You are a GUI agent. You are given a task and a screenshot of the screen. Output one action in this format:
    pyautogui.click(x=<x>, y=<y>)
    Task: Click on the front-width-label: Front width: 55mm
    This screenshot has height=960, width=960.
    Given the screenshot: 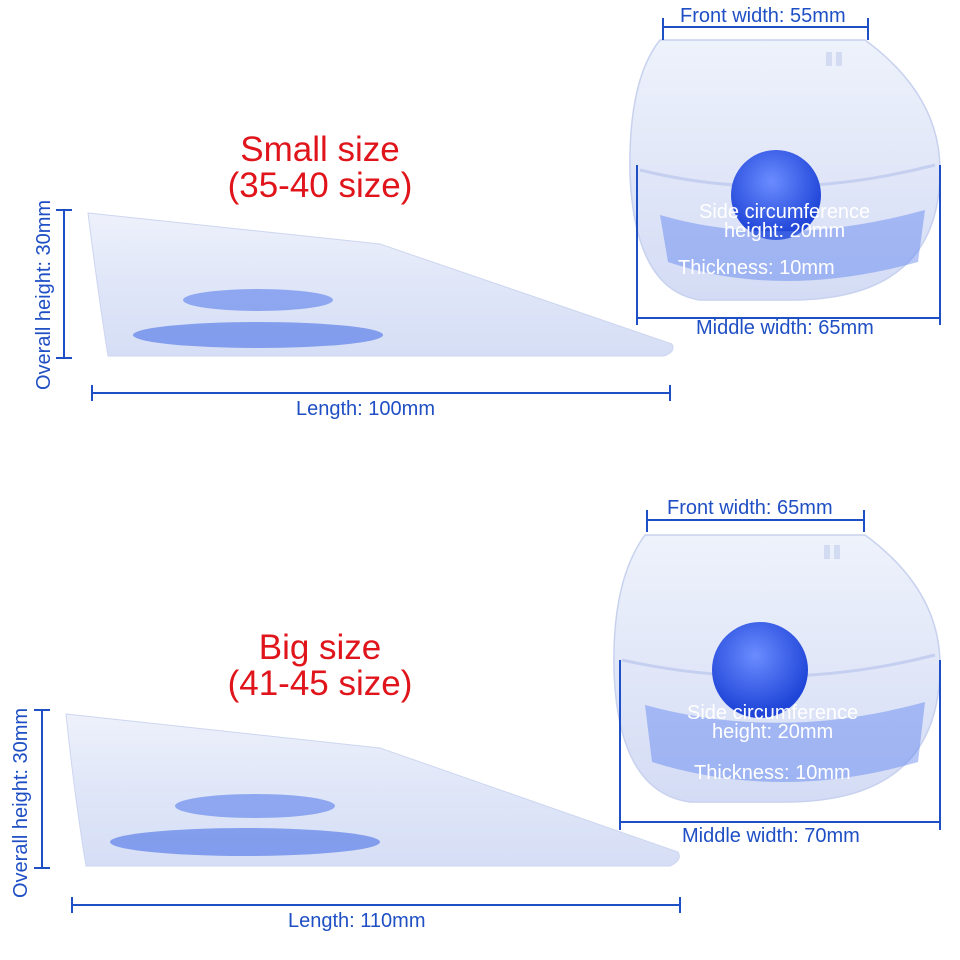 What is the action you would take?
    pyautogui.click(x=763, y=16)
    